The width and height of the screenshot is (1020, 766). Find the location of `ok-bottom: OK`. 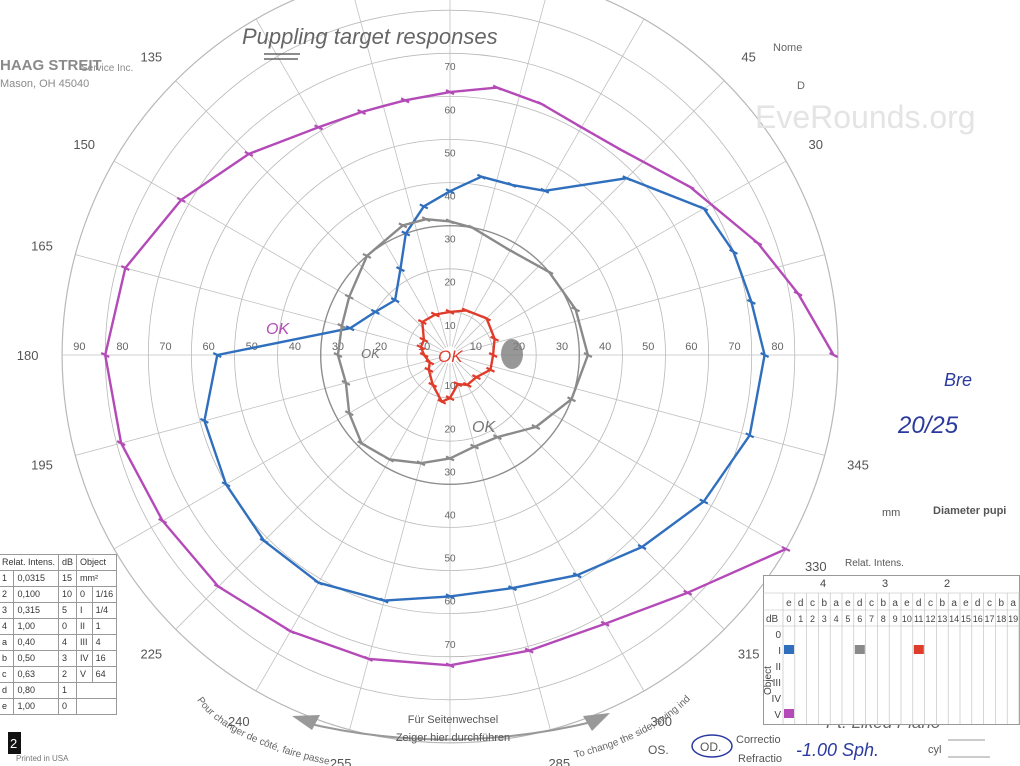

ok-bottom: OK is located at coordinates (484, 427).